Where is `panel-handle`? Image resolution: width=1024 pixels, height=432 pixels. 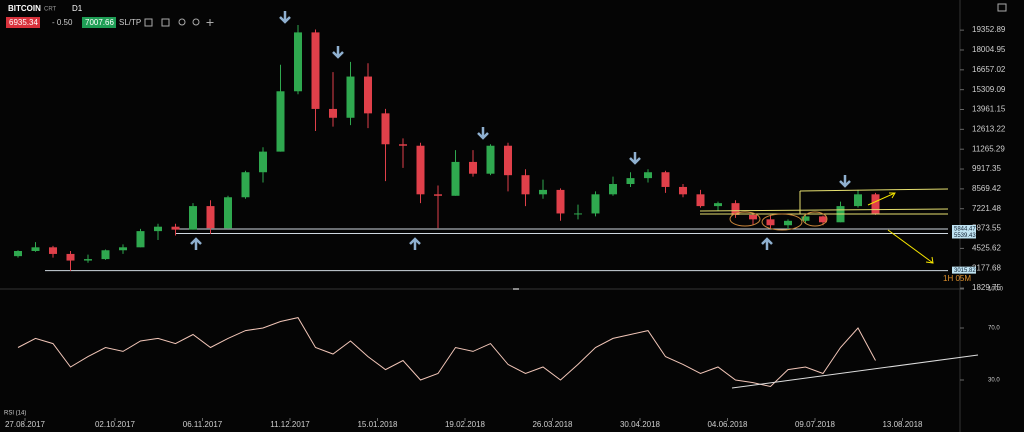 panel-handle is located at coordinates (516, 289).